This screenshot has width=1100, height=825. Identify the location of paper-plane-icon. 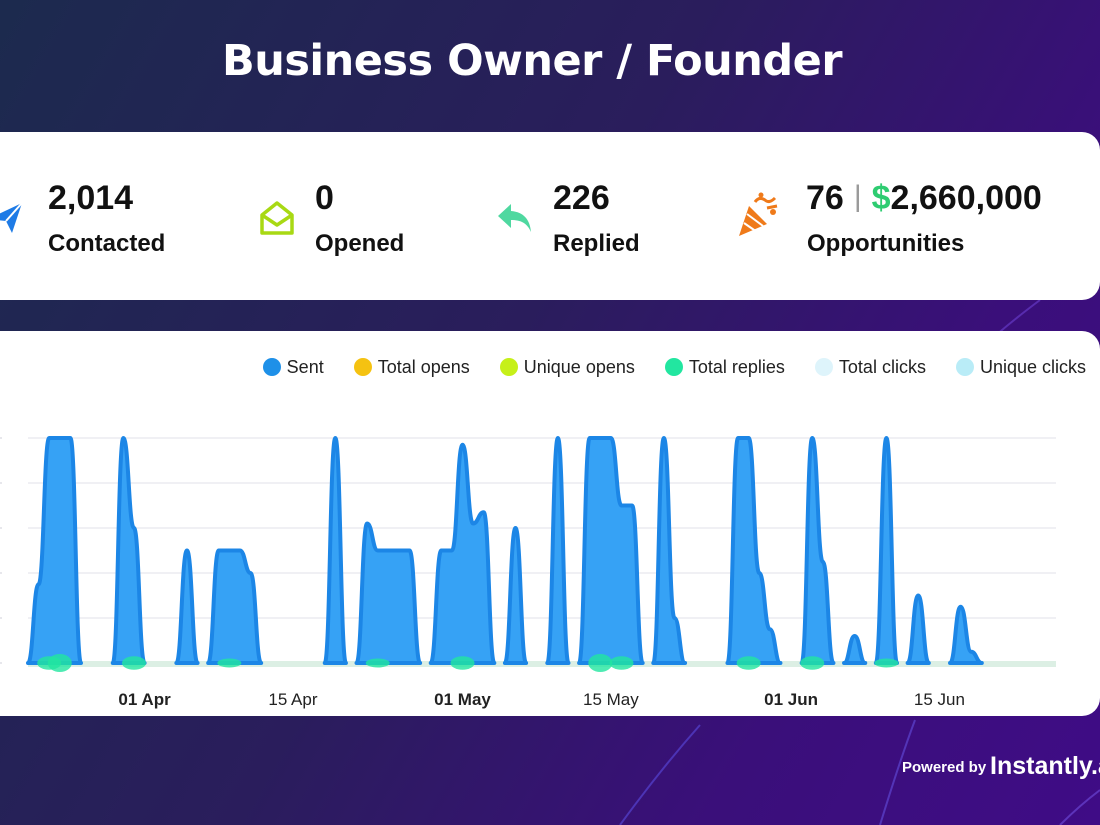
(11, 217).